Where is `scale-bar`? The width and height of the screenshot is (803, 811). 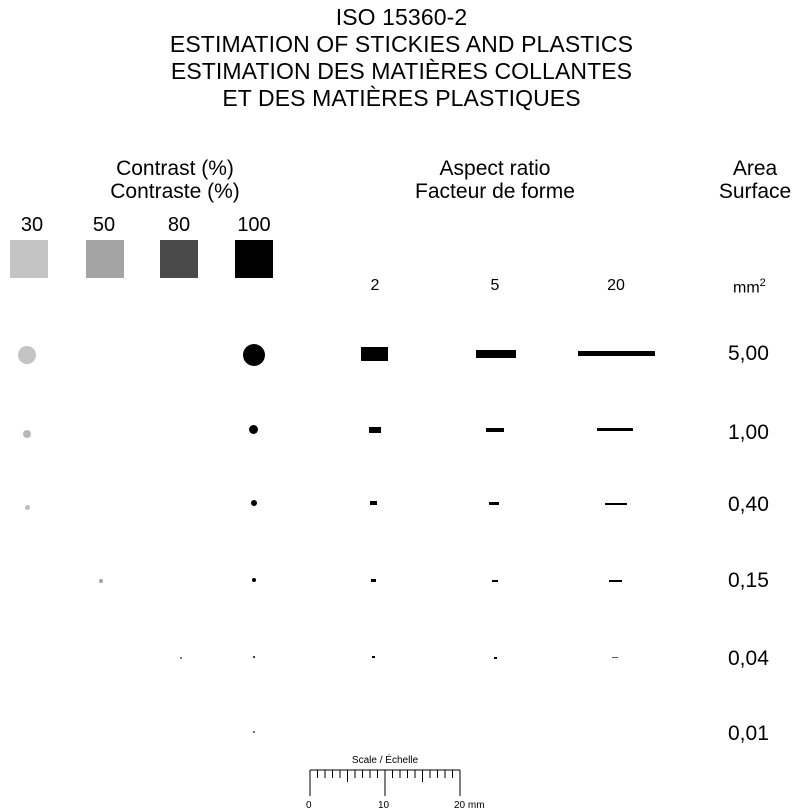
scale-bar is located at coordinates (385, 782).